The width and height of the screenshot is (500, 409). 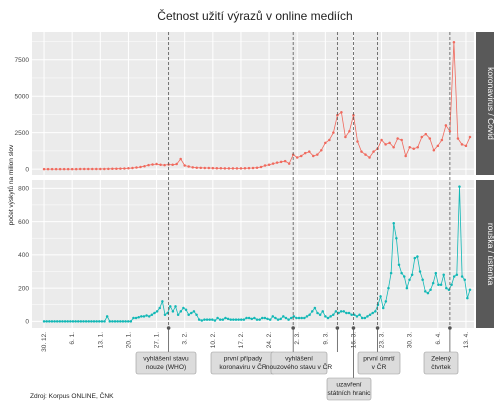 What do you see at coordinates (466, 340) in the screenshot?
I see `x-tick-label: 13. 4.` at bounding box center [466, 340].